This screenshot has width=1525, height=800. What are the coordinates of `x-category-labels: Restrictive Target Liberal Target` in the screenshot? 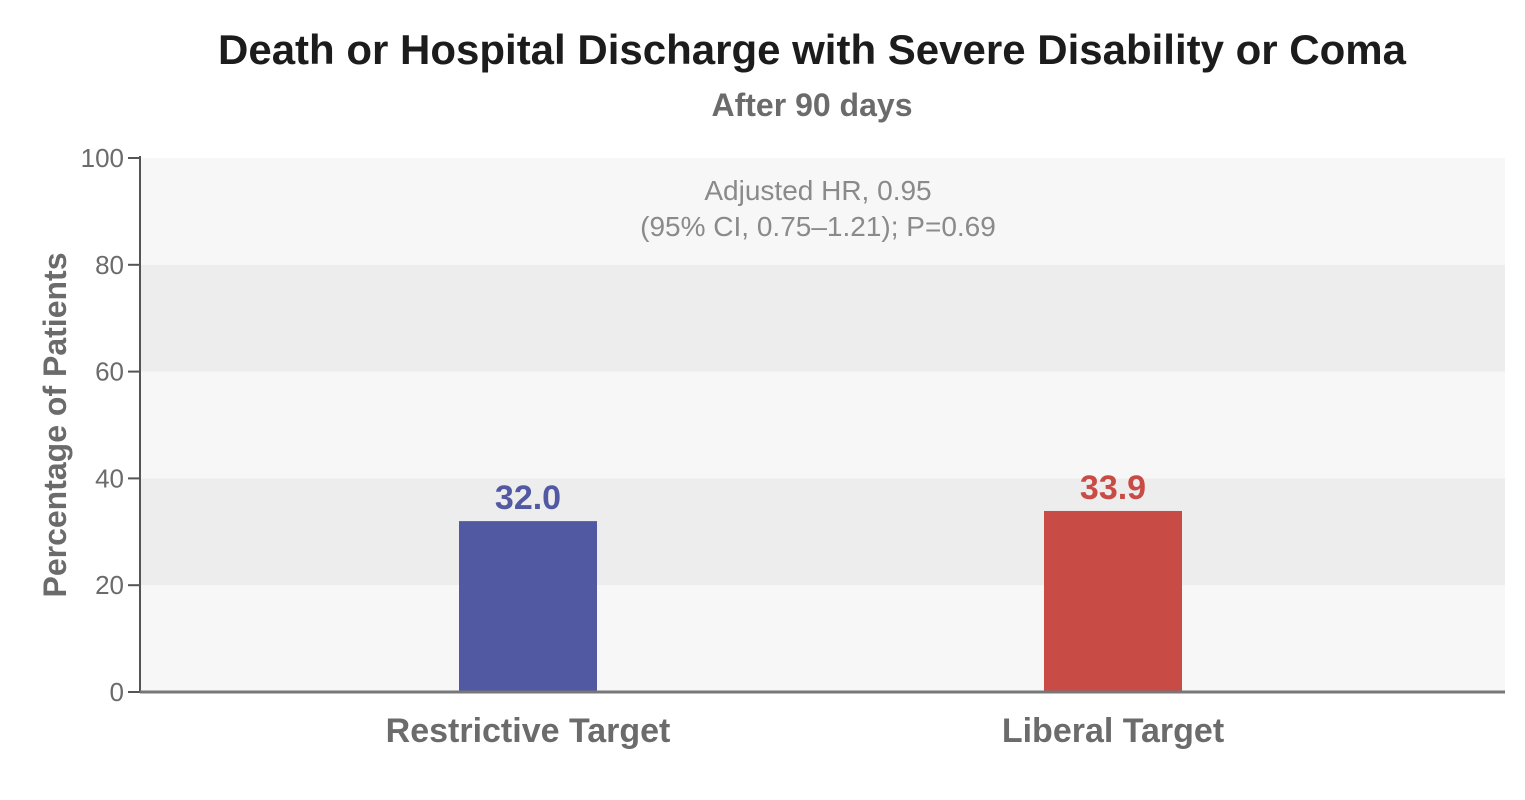 It's located at (805, 731).